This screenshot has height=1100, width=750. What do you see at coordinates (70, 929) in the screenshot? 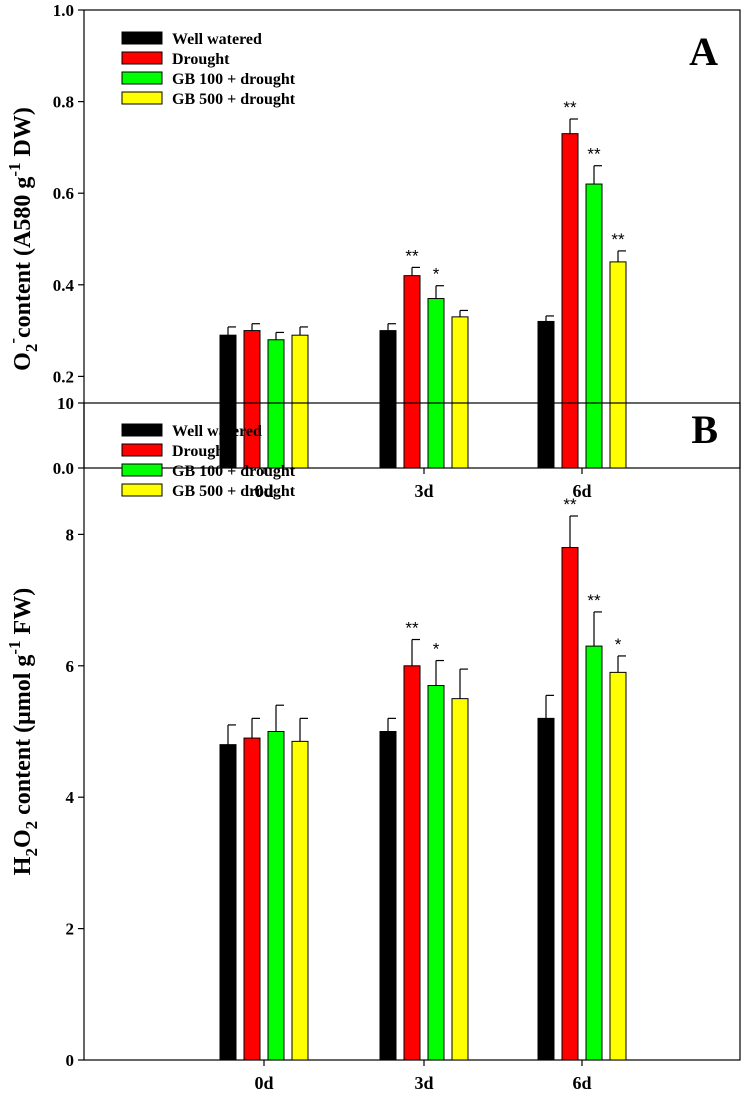
I see `y-tick-label: 2` at bounding box center [70, 929].